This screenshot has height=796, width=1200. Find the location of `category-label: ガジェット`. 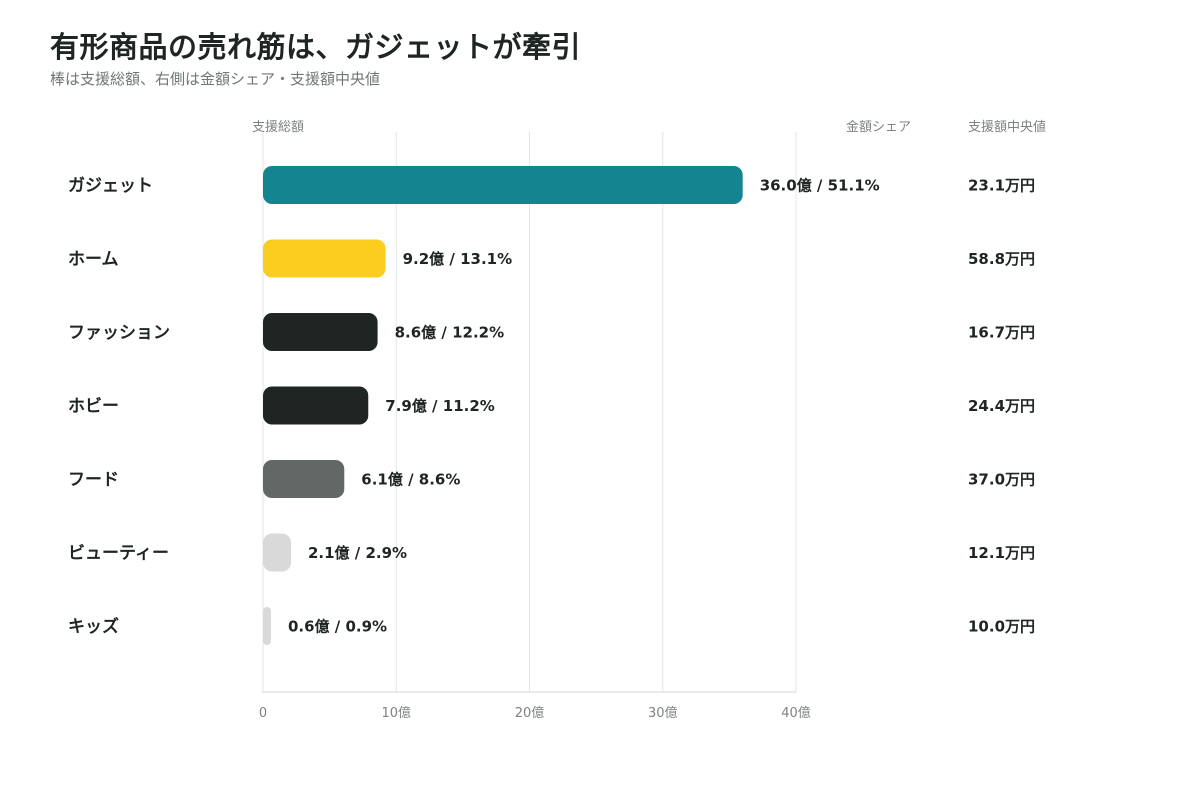

category-label: ガジェット is located at coordinates (110, 186).